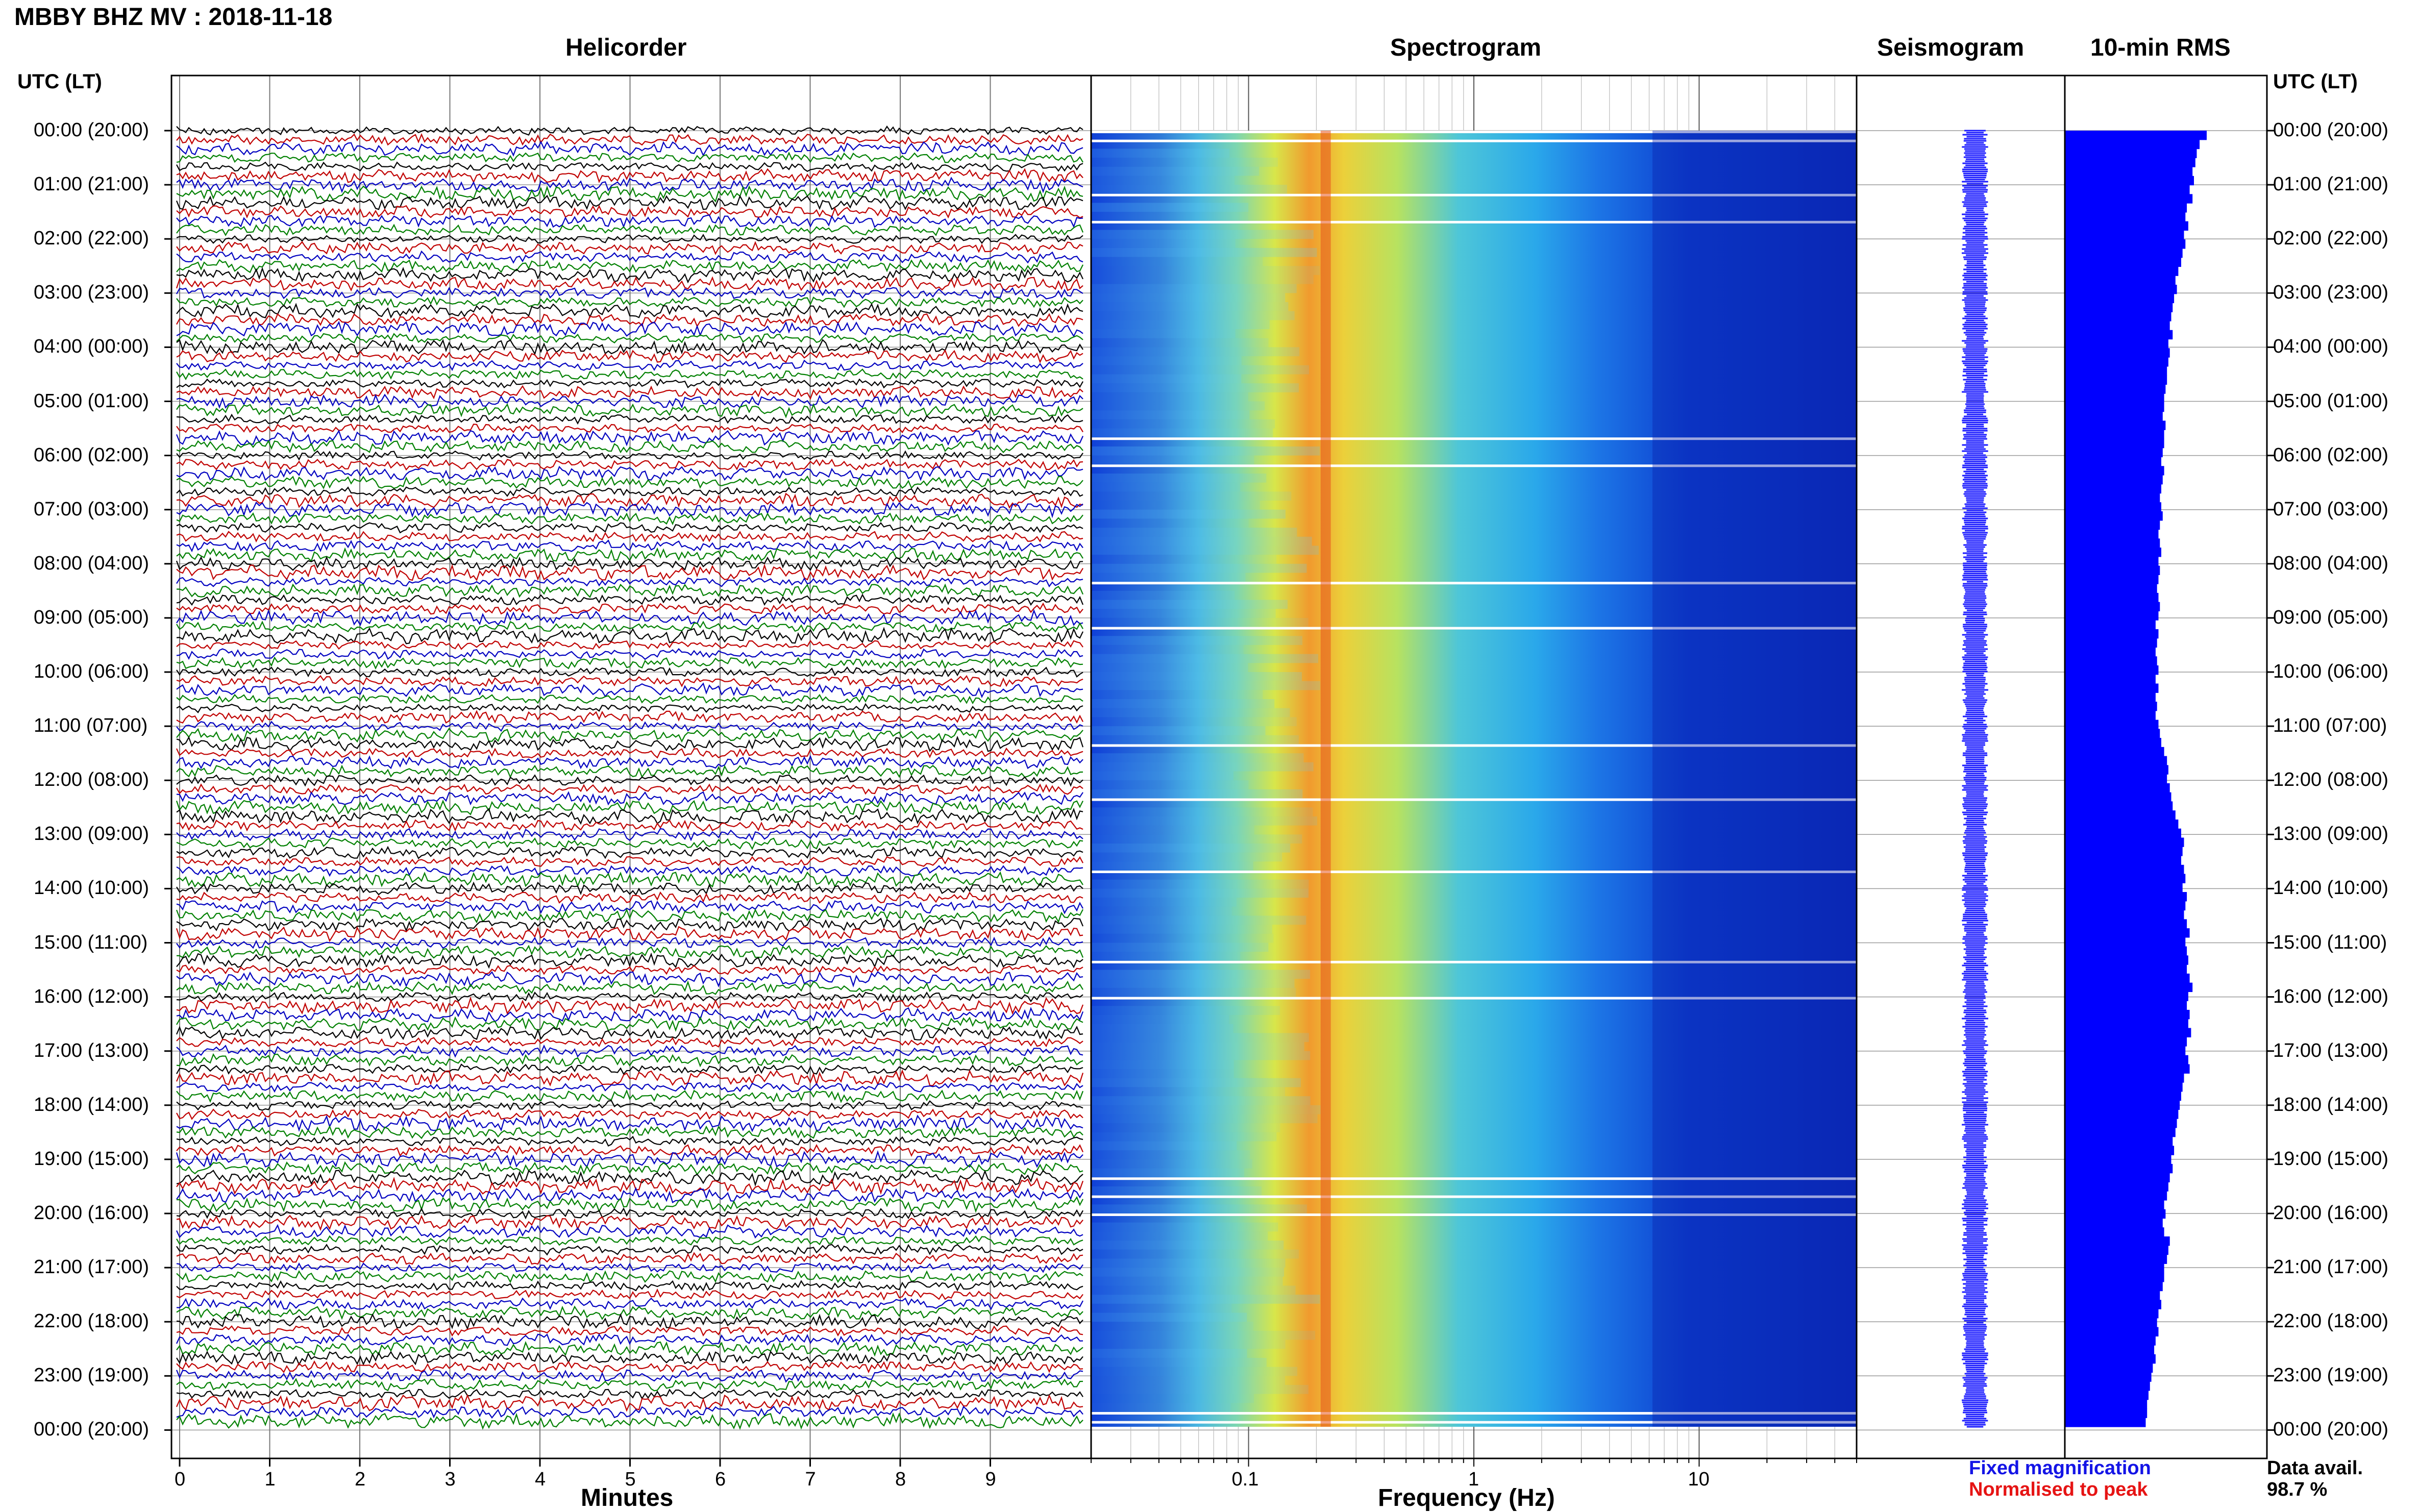 This screenshot has height=1512, width=2419. I want to click on hour-label-left: 07:00 (03:00), so click(92, 509).